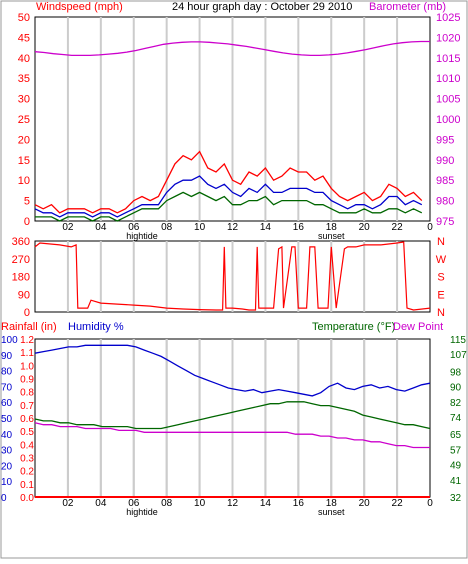 This screenshot has height=564, width=468. Describe the element at coordinates (24, 140) in the screenshot. I see `wind-tick-label: 20` at that location.